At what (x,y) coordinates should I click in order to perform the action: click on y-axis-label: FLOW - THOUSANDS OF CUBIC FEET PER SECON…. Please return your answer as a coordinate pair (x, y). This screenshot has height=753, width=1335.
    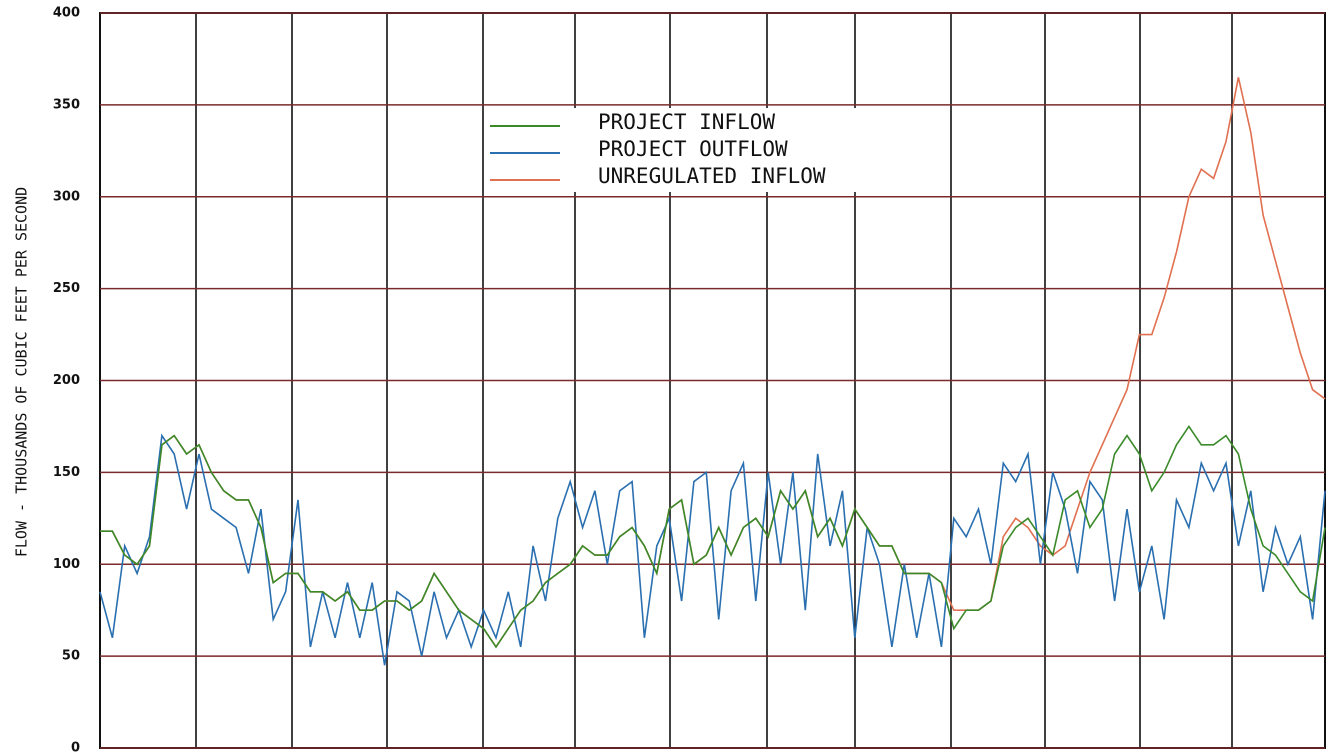
    Looking at the image, I should click on (22, 372).